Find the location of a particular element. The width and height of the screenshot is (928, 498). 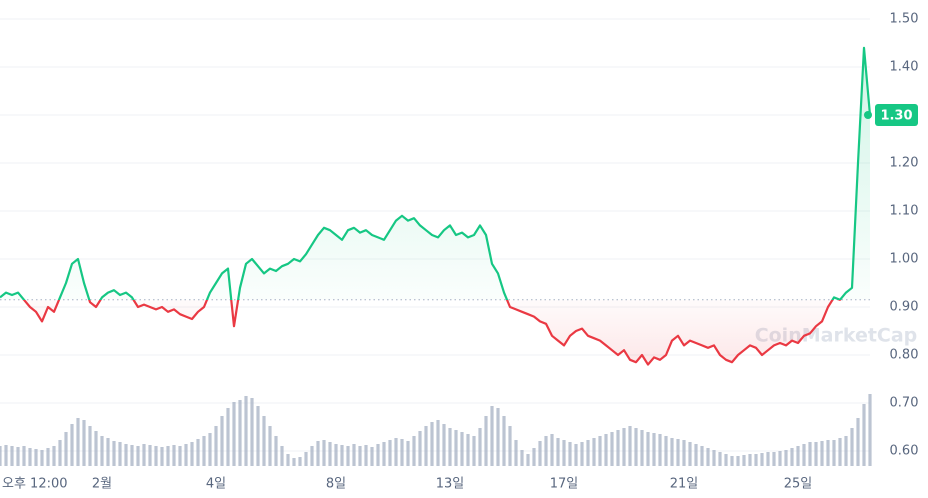

x-tick-label: 오후 12:00 is located at coordinates (35, 484).